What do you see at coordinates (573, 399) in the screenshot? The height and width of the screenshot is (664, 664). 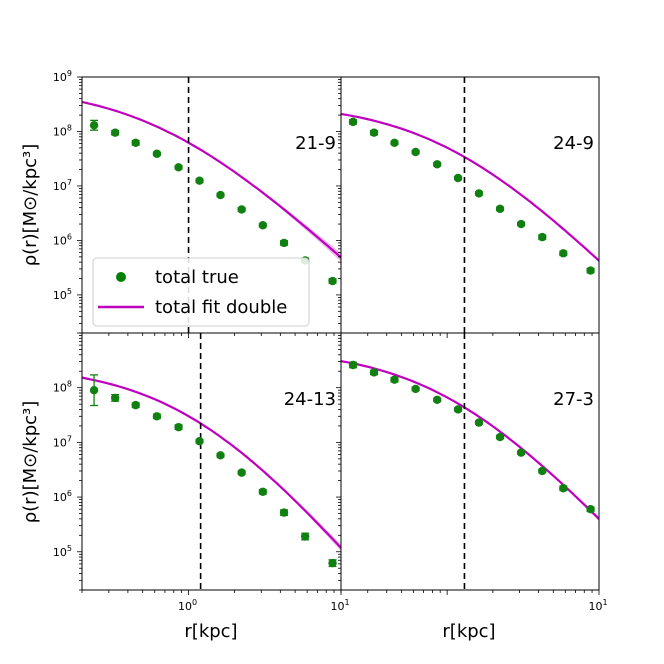 I see `panel-label: 27-3` at bounding box center [573, 399].